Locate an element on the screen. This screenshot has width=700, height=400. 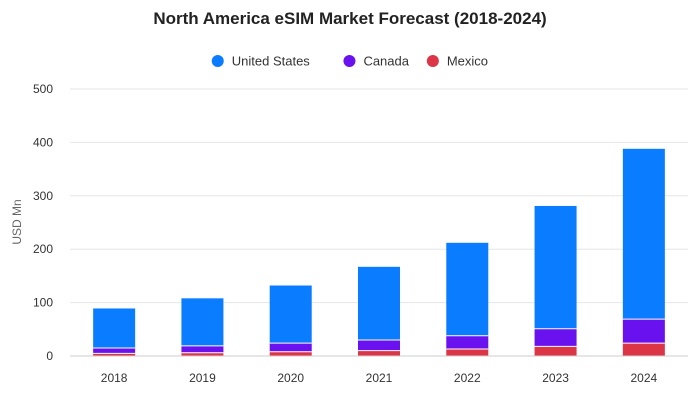
x-tick-label: 2019 is located at coordinates (202, 378).